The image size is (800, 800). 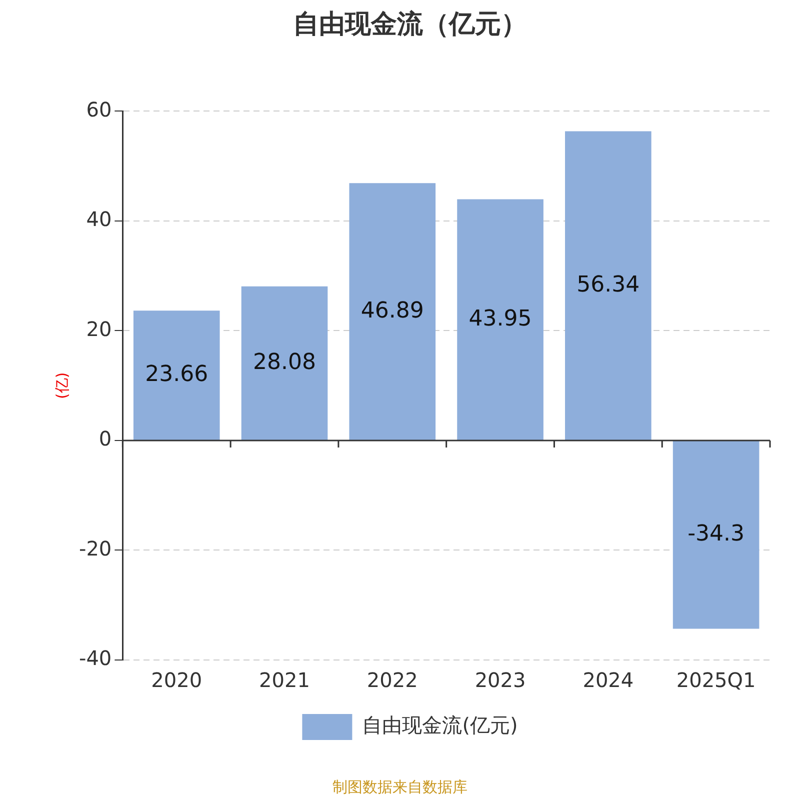 What do you see at coordinates (392, 680) in the screenshot?
I see `x-tick-label: 2022` at bounding box center [392, 680].